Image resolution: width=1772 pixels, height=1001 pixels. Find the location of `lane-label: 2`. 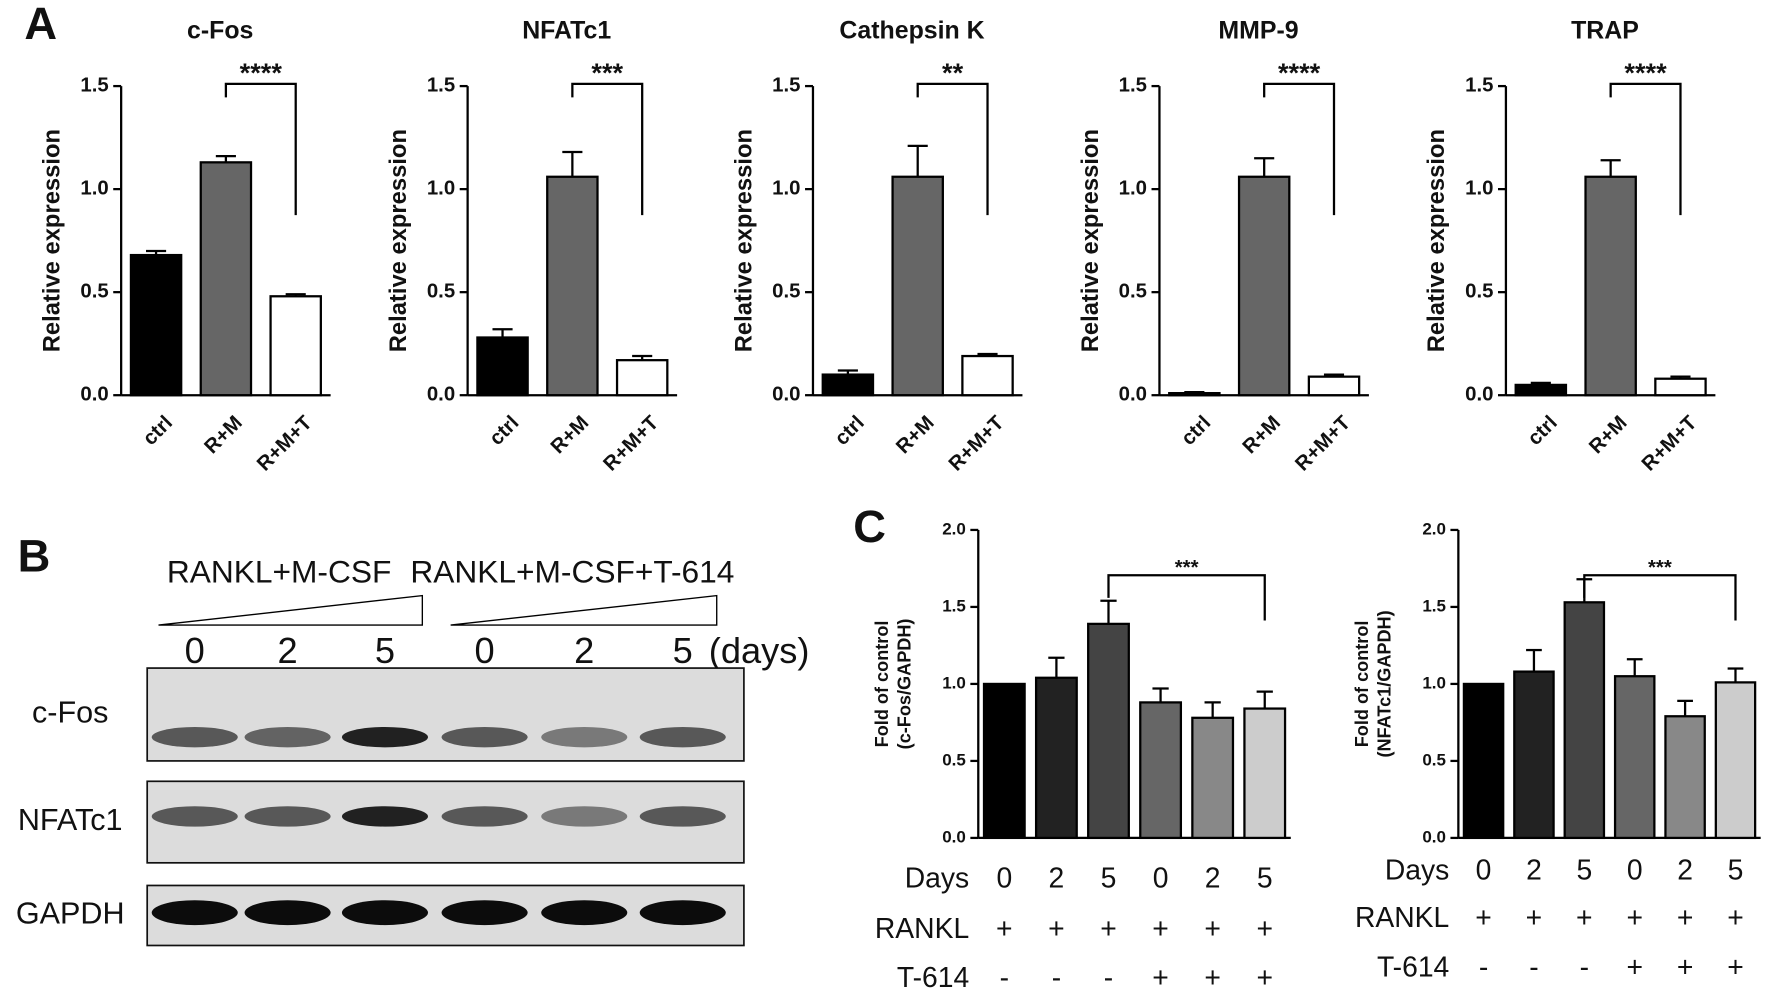

lane-label: 2 is located at coordinates (584, 650).